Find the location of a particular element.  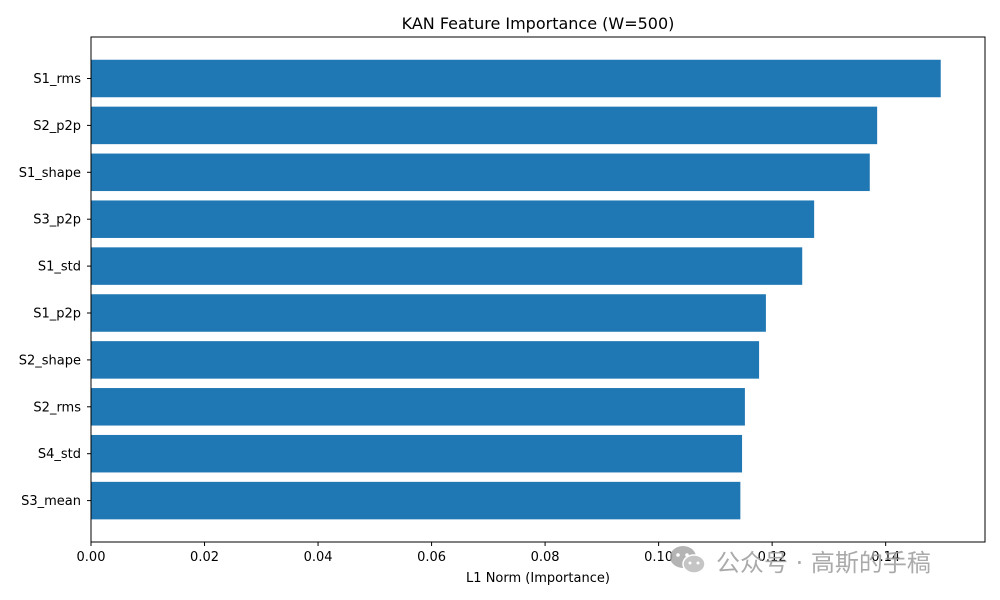

x-axis: 0.00 0.02 0.04 0.06 0.08 0.10 0.12 0.14 is located at coordinates (488, 553).